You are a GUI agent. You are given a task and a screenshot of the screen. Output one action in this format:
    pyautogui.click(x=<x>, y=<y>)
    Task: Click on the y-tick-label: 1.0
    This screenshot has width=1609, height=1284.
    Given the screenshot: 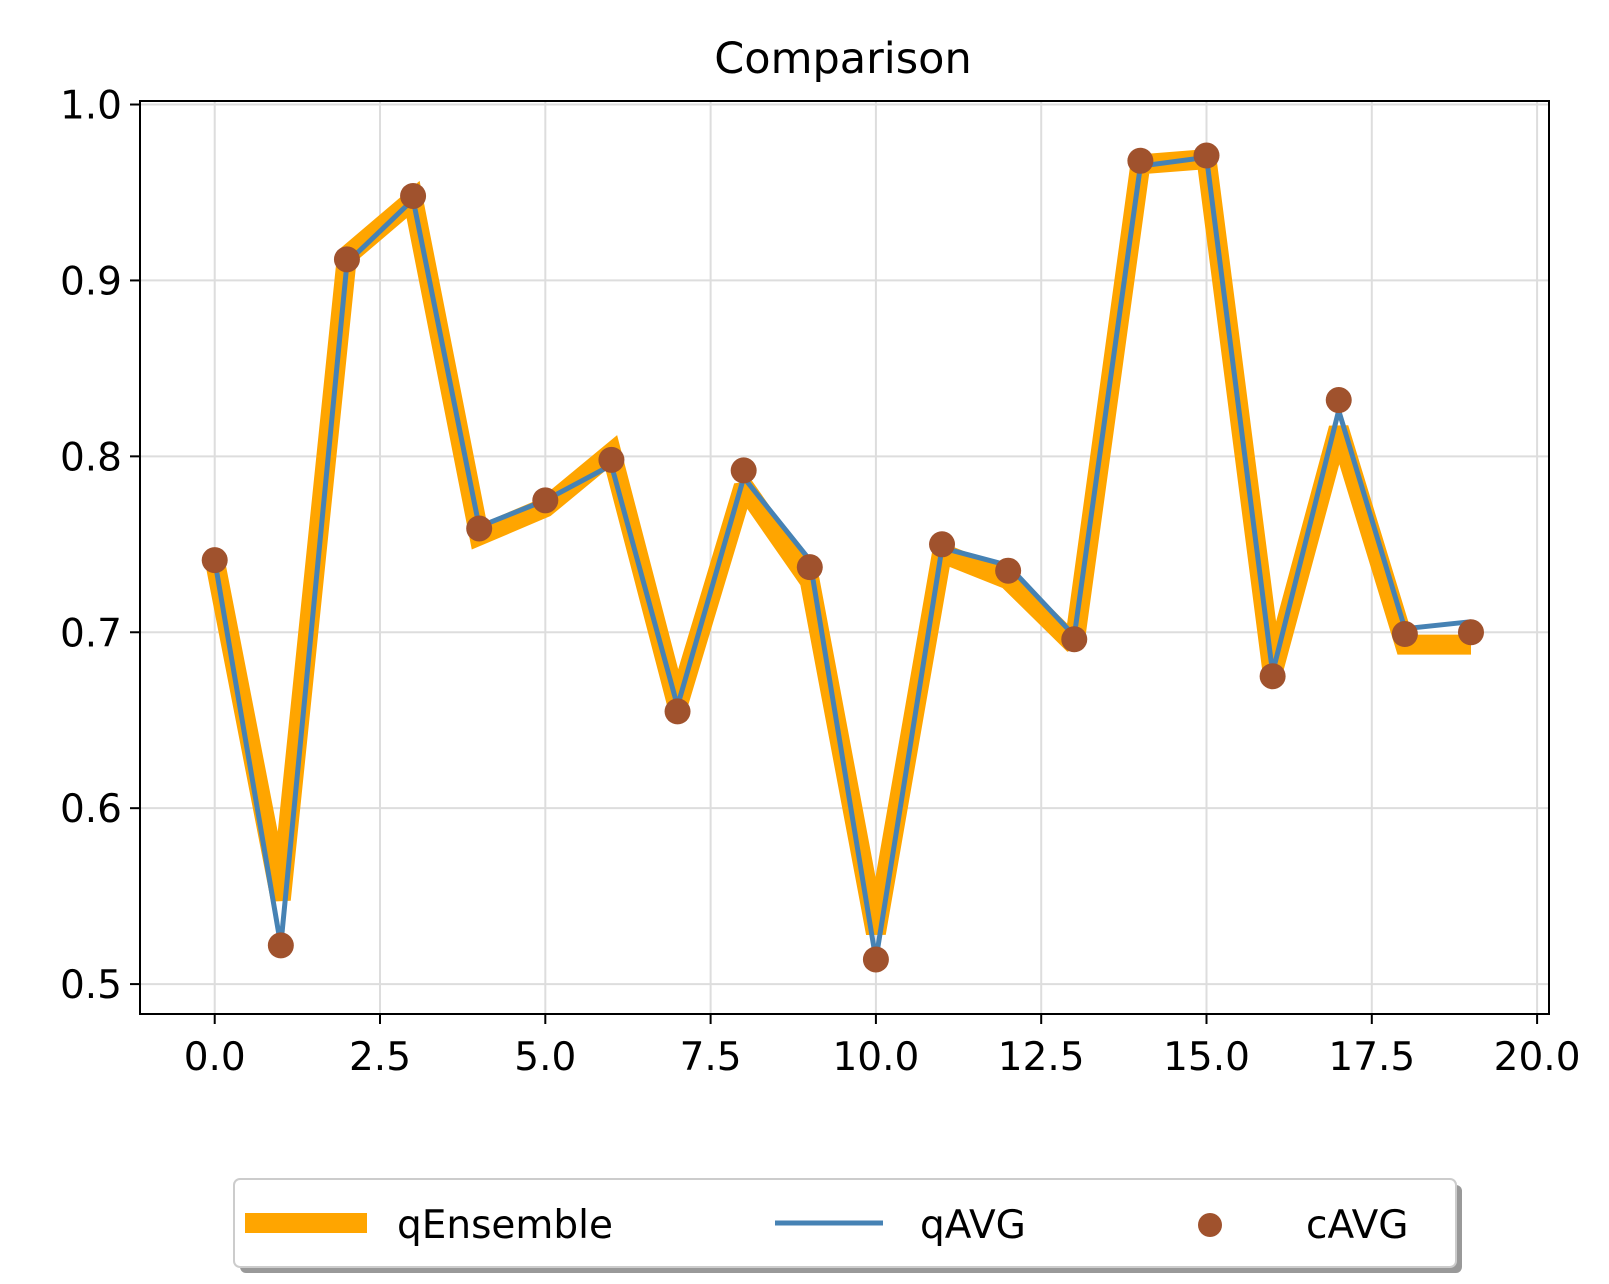 What is the action you would take?
    pyautogui.click(x=91, y=106)
    